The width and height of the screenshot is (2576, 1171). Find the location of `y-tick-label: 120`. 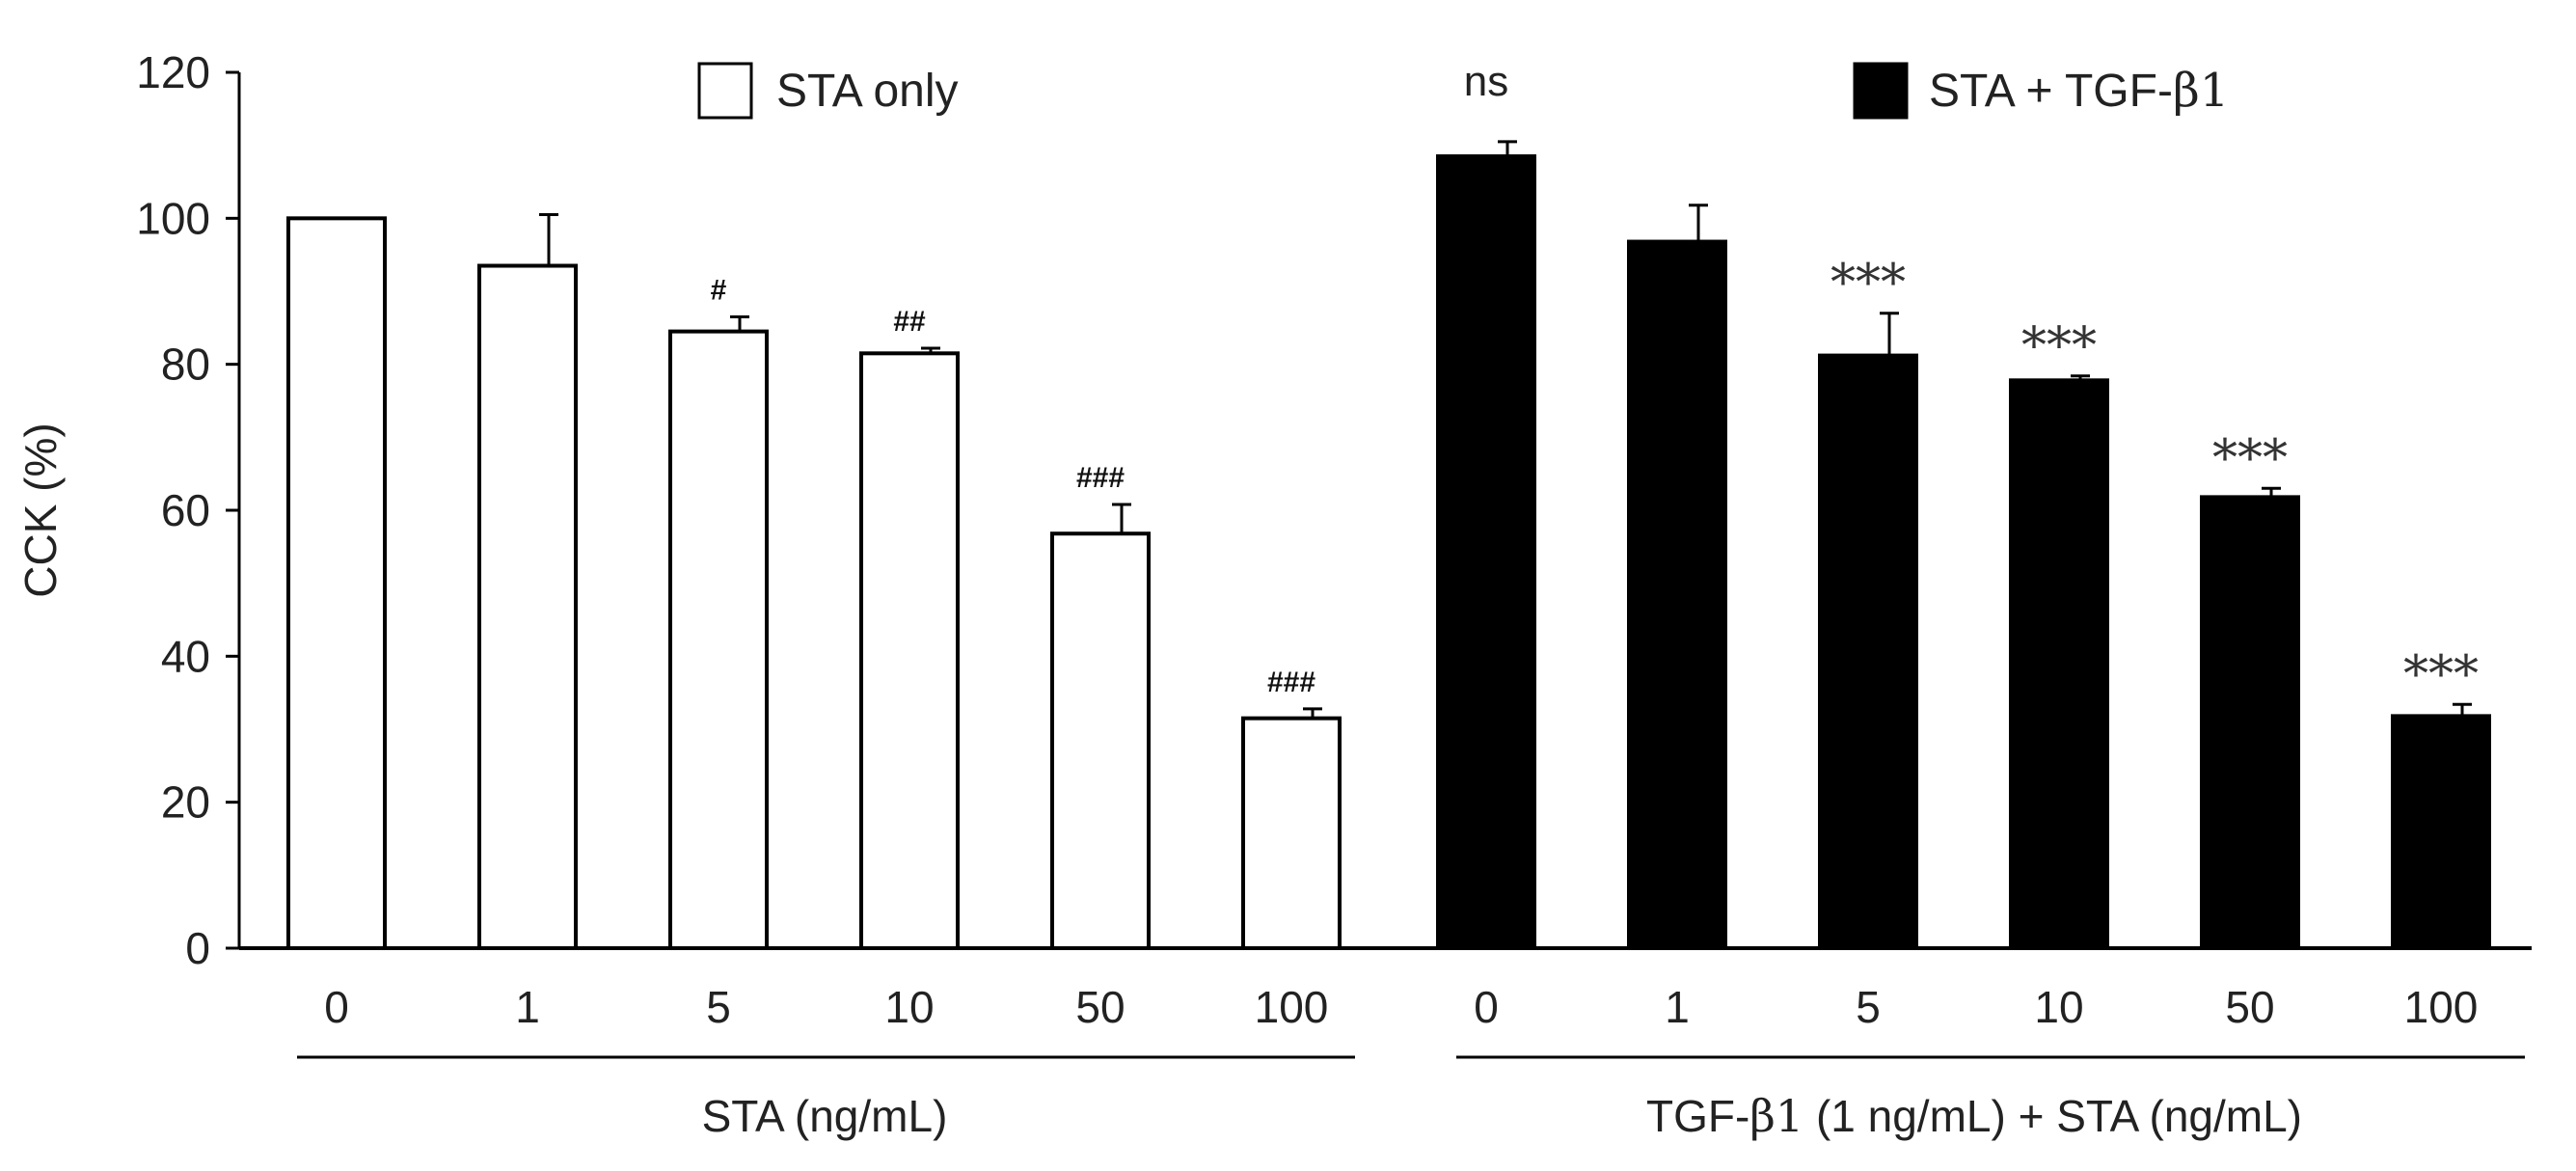

y-tick-label: 120 is located at coordinates (173, 72).